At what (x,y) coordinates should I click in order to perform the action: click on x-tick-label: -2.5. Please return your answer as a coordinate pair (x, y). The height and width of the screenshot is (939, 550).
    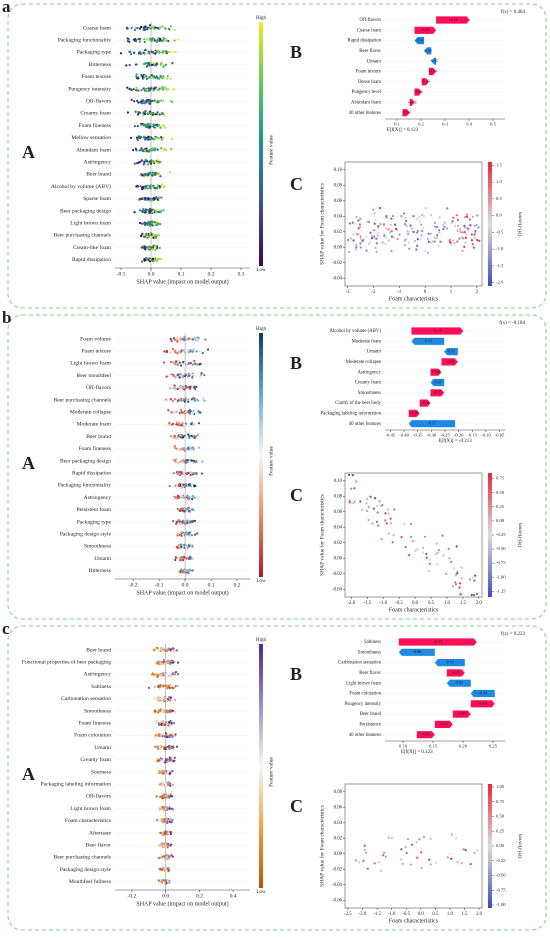
    Looking at the image, I should click on (348, 914).